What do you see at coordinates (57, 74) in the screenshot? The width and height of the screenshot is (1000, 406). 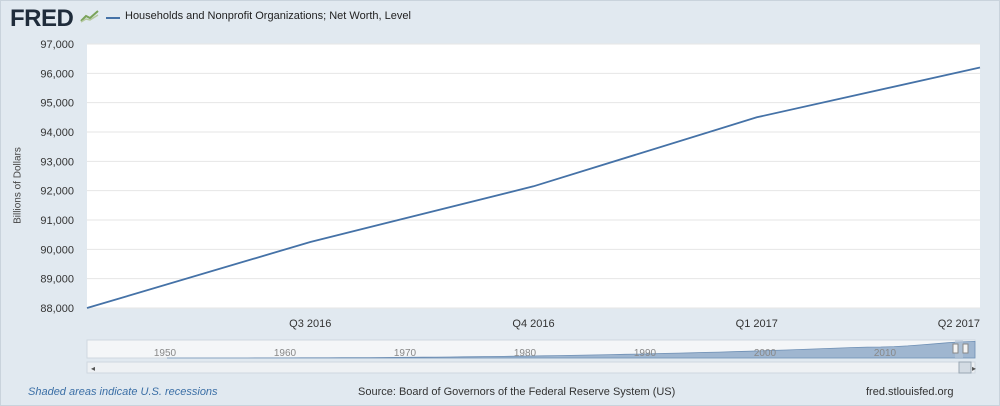 I see `y-tick-label: 96,000` at bounding box center [57, 74].